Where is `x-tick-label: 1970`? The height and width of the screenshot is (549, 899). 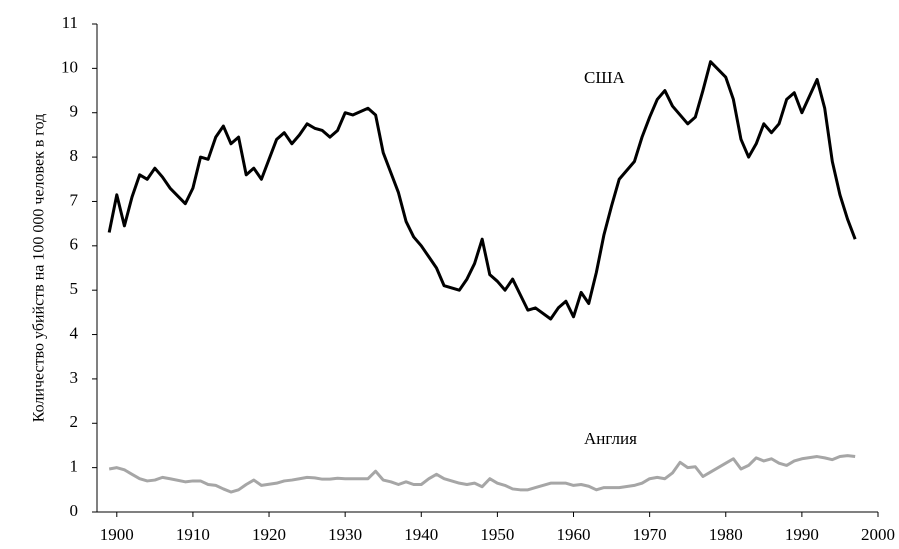 x-tick-label: 1970 is located at coordinates (650, 534).